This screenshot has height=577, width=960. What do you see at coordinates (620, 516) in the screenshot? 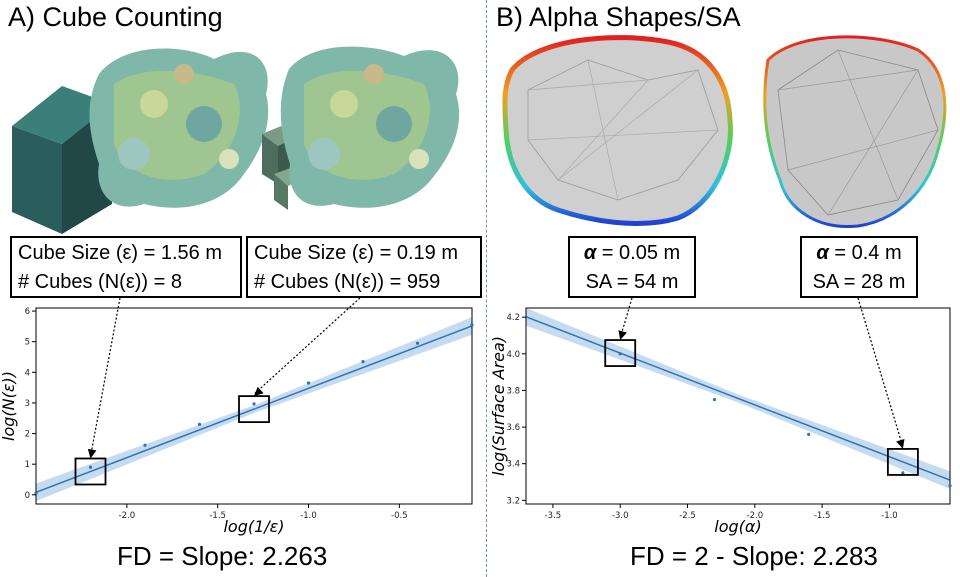
I see `x-tick-label: -3.0` at bounding box center [620, 516].